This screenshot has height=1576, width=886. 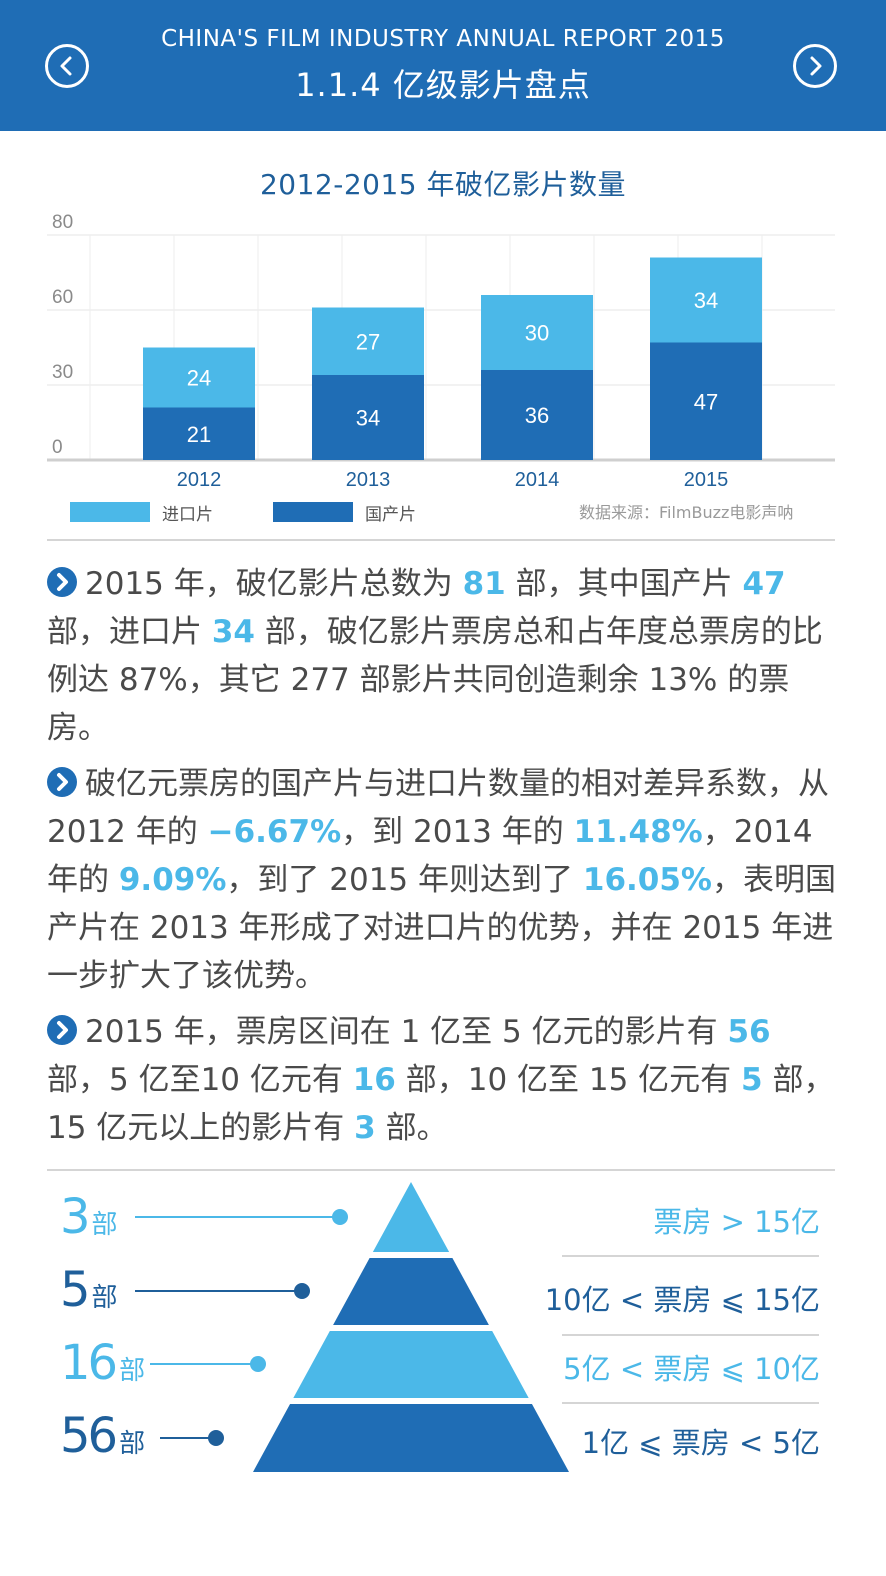 I want to click on paragraph-text: 部，进口片, so click(x=129, y=632).